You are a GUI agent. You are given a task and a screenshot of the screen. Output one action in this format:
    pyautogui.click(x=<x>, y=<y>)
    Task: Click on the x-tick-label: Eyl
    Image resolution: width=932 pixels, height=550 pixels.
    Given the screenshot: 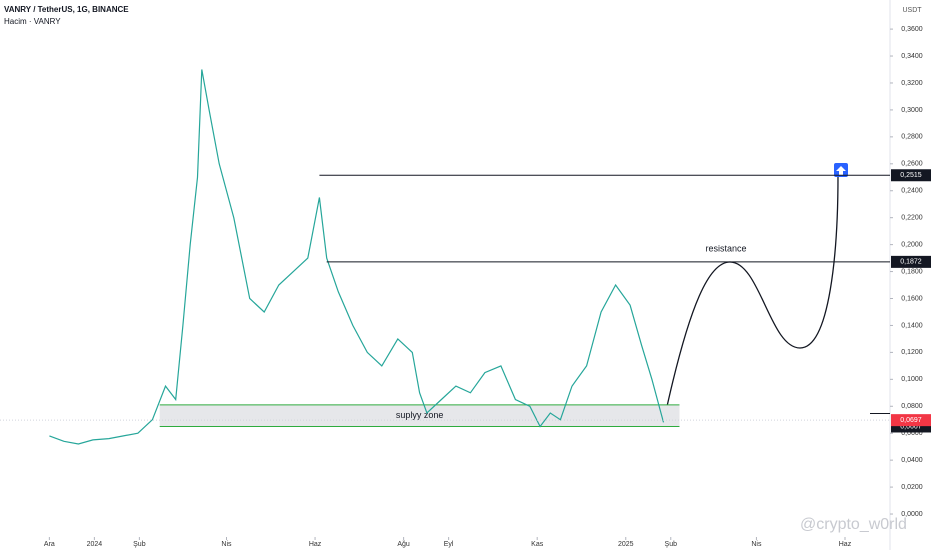 What is the action you would take?
    pyautogui.click(x=449, y=544)
    